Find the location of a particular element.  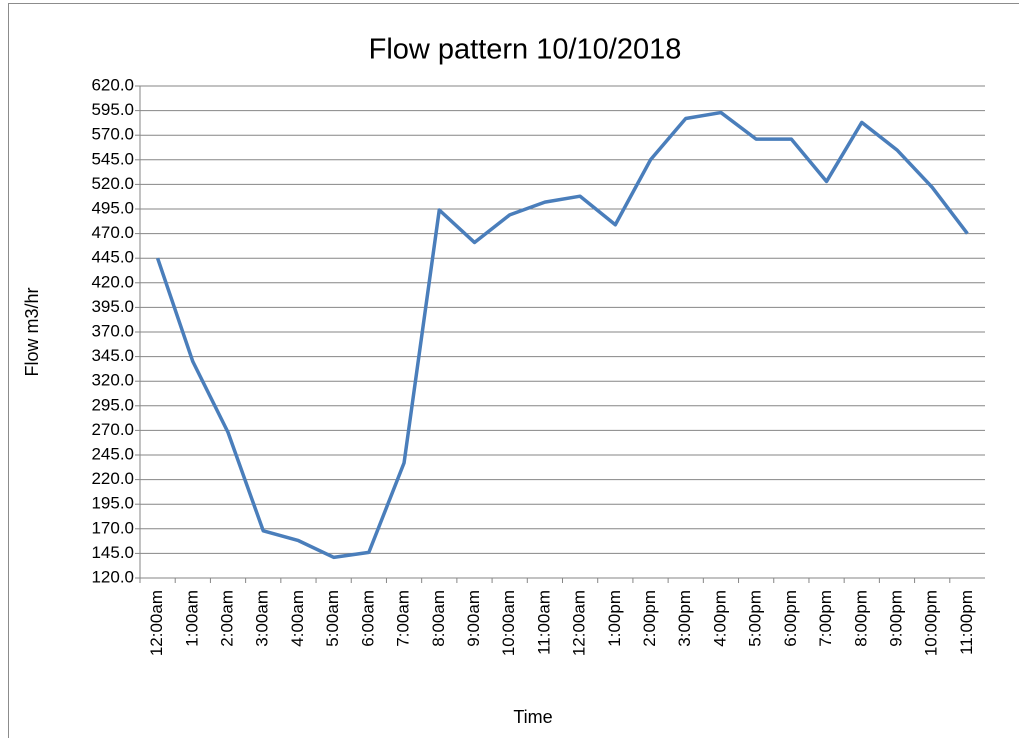

x-tick-label: 9:00pm is located at coordinates (895, 618).